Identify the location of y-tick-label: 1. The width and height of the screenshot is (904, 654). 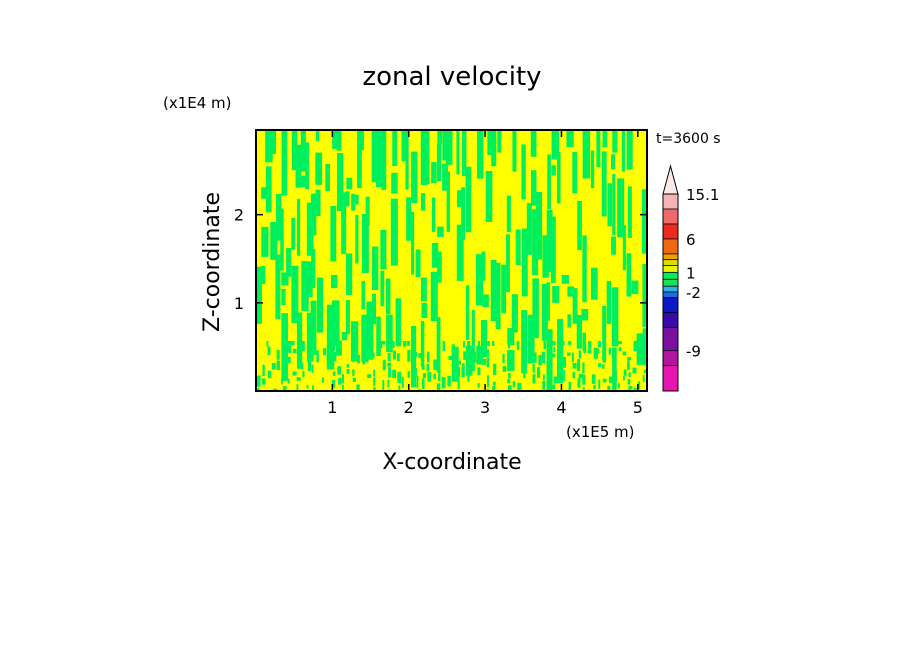
(239, 303).